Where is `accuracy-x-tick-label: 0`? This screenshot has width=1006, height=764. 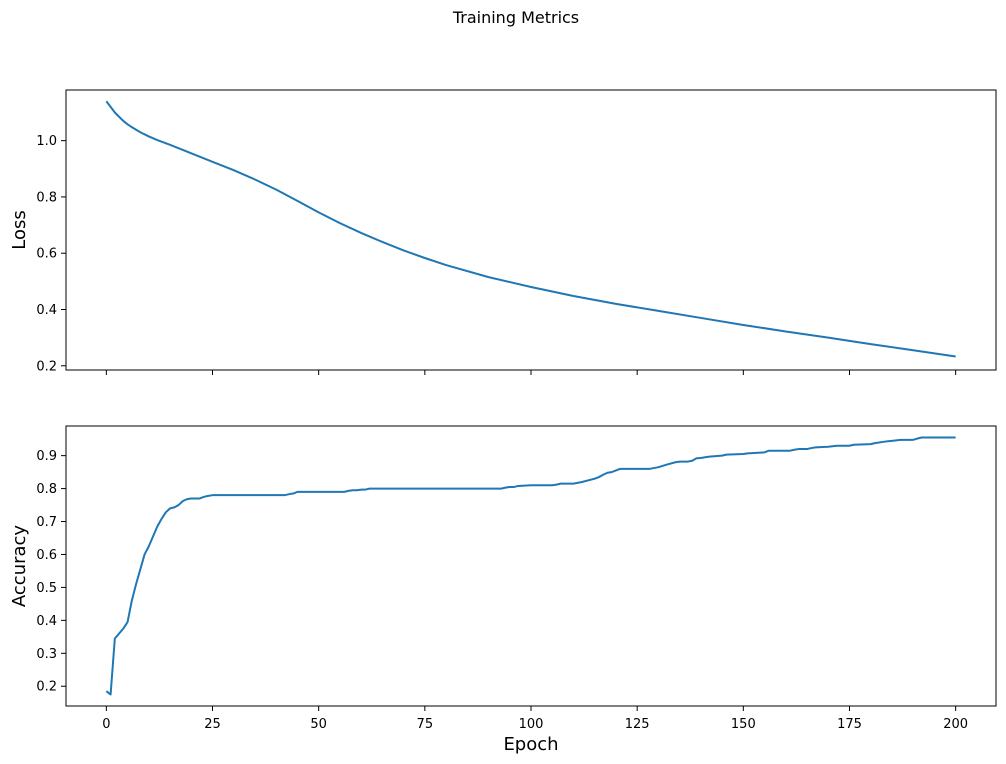
accuracy-x-tick-label: 0 is located at coordinates (106, 724).